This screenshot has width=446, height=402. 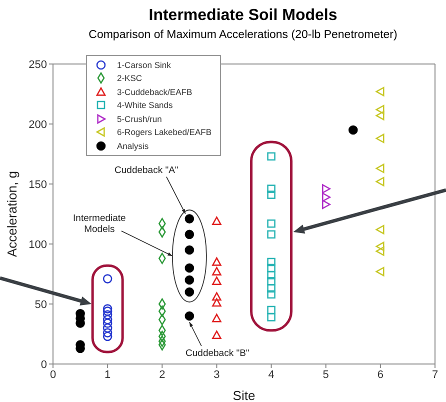 What do you see at coordinates (139, 119) in the screenshot?
I see `legend-label: 5-Crush/run` at bounding box center [139, 119].